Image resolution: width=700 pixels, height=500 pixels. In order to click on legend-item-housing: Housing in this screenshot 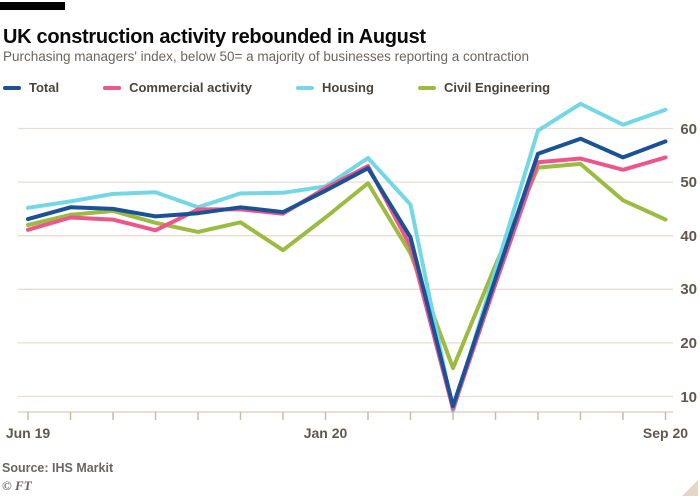, I will do `click(334, 87)`.